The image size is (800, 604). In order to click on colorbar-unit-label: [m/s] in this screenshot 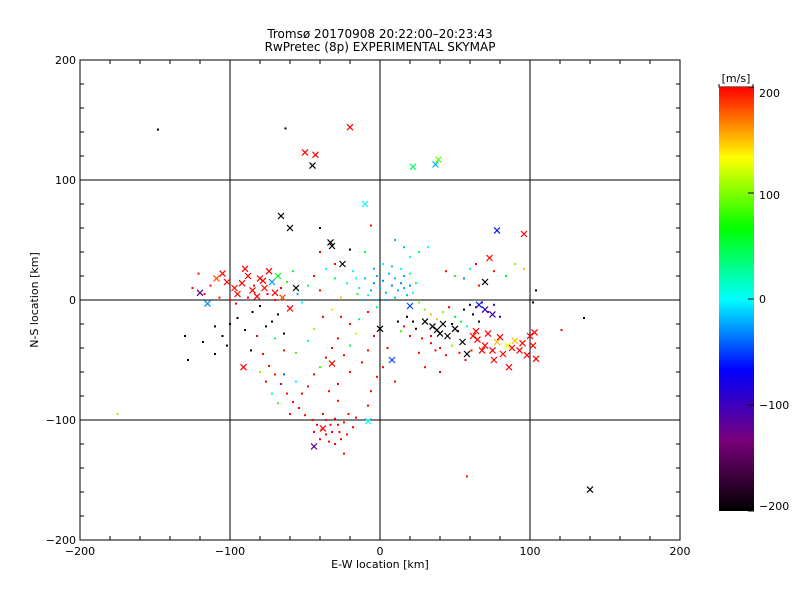, I will do `click(736, 78)`.